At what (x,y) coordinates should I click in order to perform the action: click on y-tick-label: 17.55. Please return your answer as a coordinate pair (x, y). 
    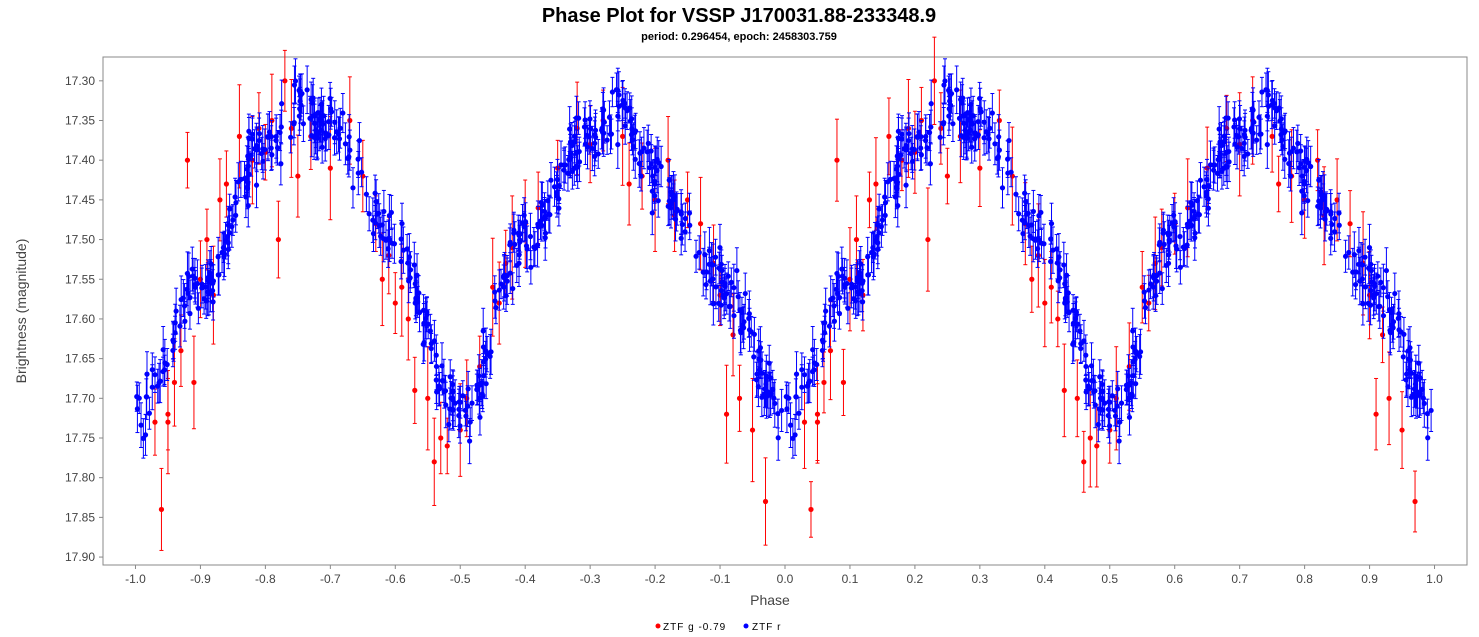
    Looking at the image, I should click on (80, 279).